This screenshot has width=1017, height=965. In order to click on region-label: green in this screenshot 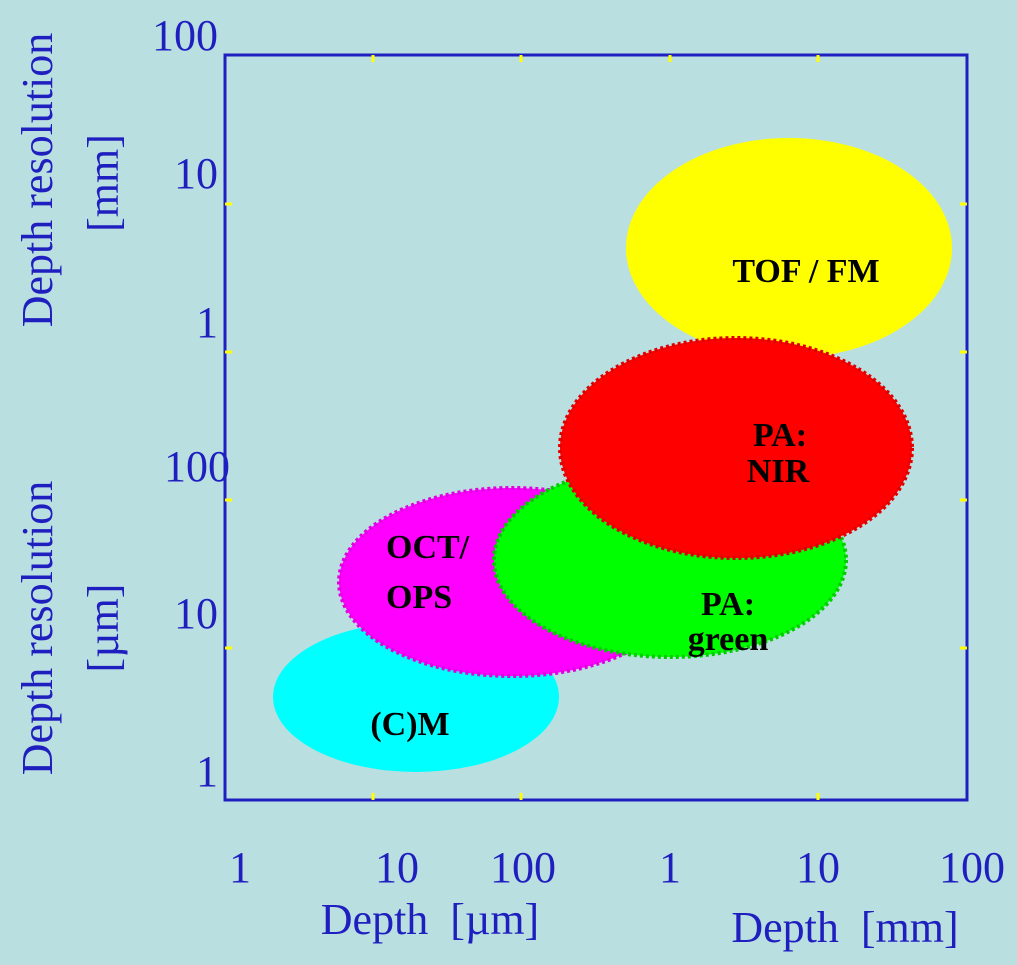, I will do `click(728, 639)`.